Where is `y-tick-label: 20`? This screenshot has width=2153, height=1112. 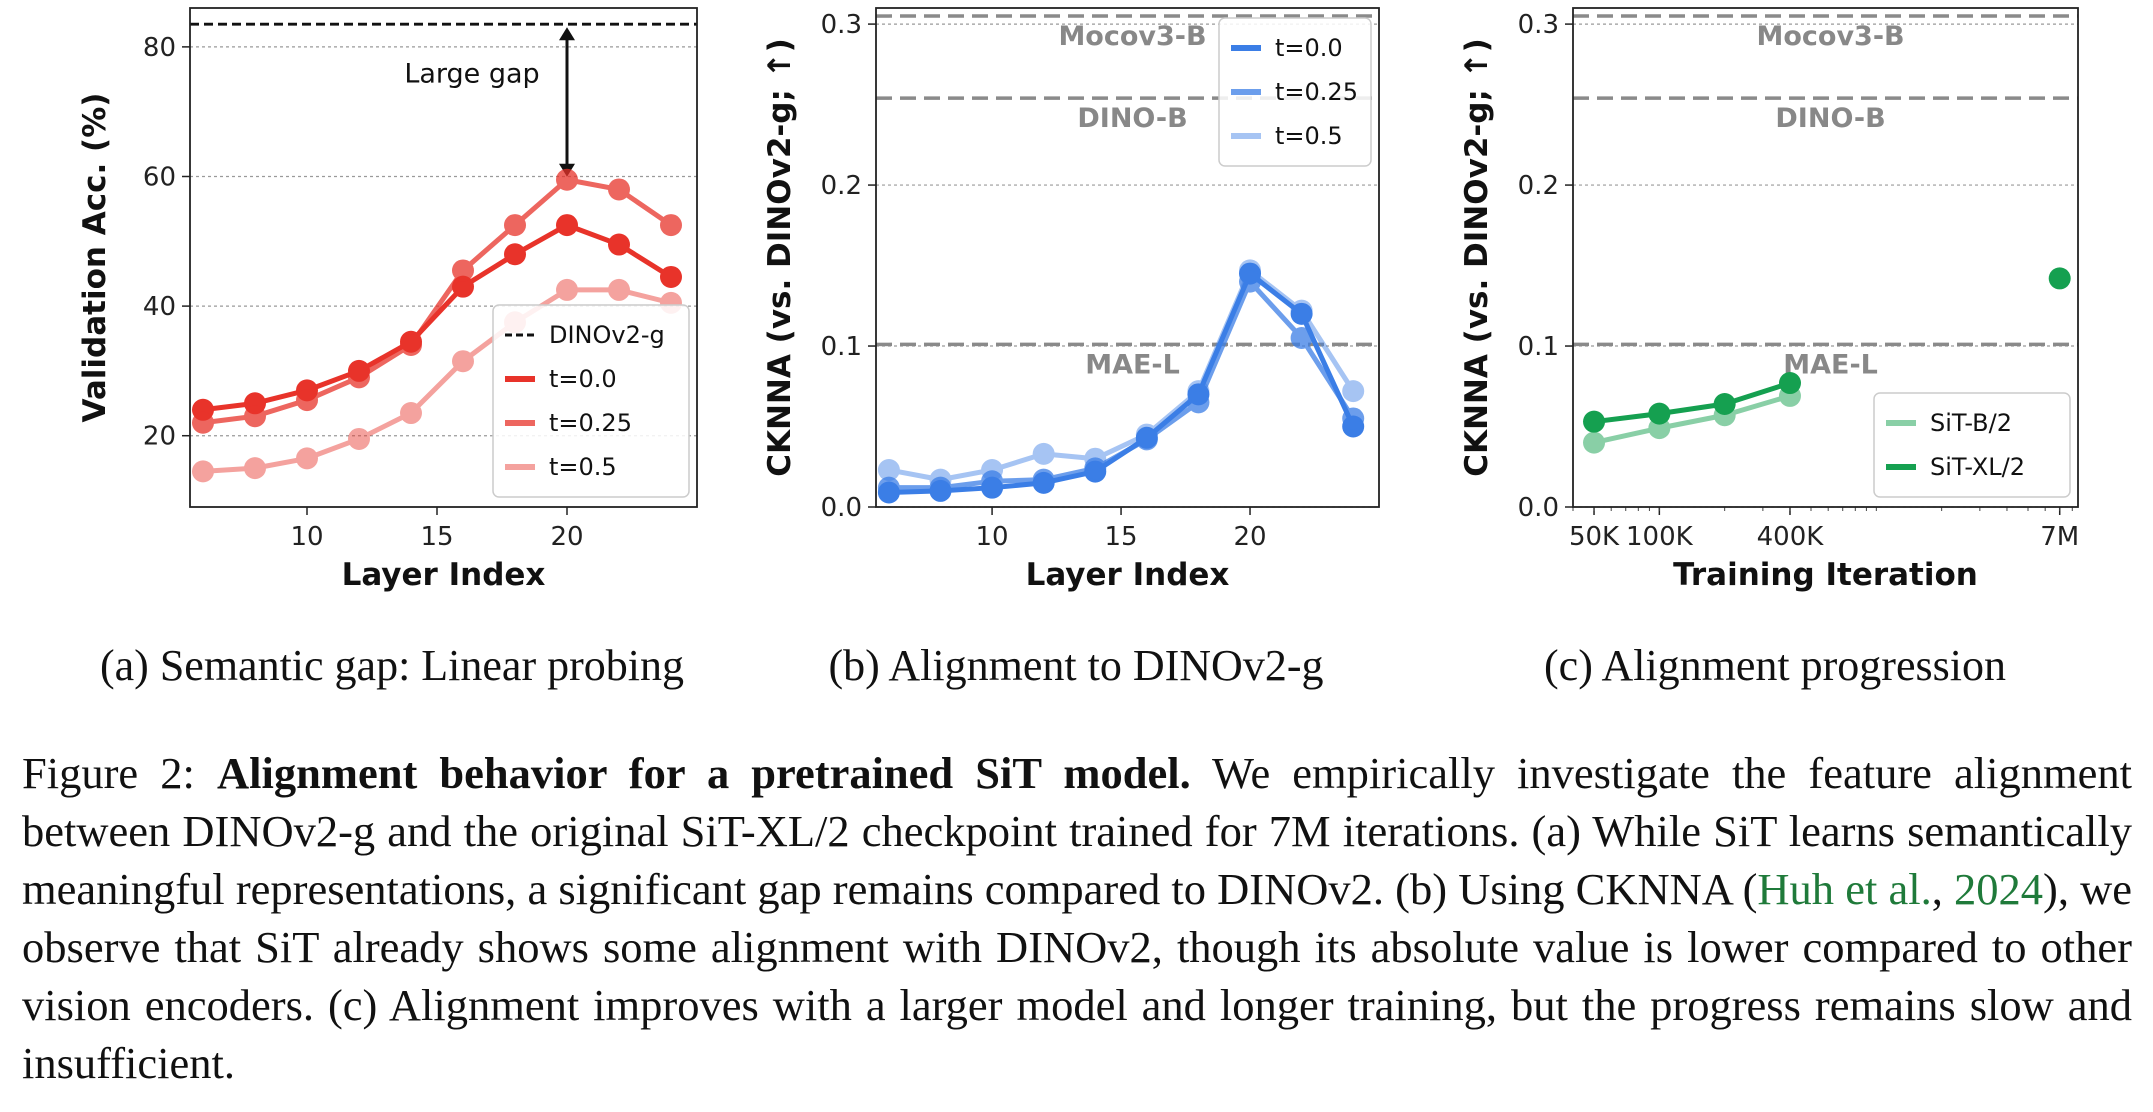 y-tick-label: 20 is located at coordinates (159, 437).